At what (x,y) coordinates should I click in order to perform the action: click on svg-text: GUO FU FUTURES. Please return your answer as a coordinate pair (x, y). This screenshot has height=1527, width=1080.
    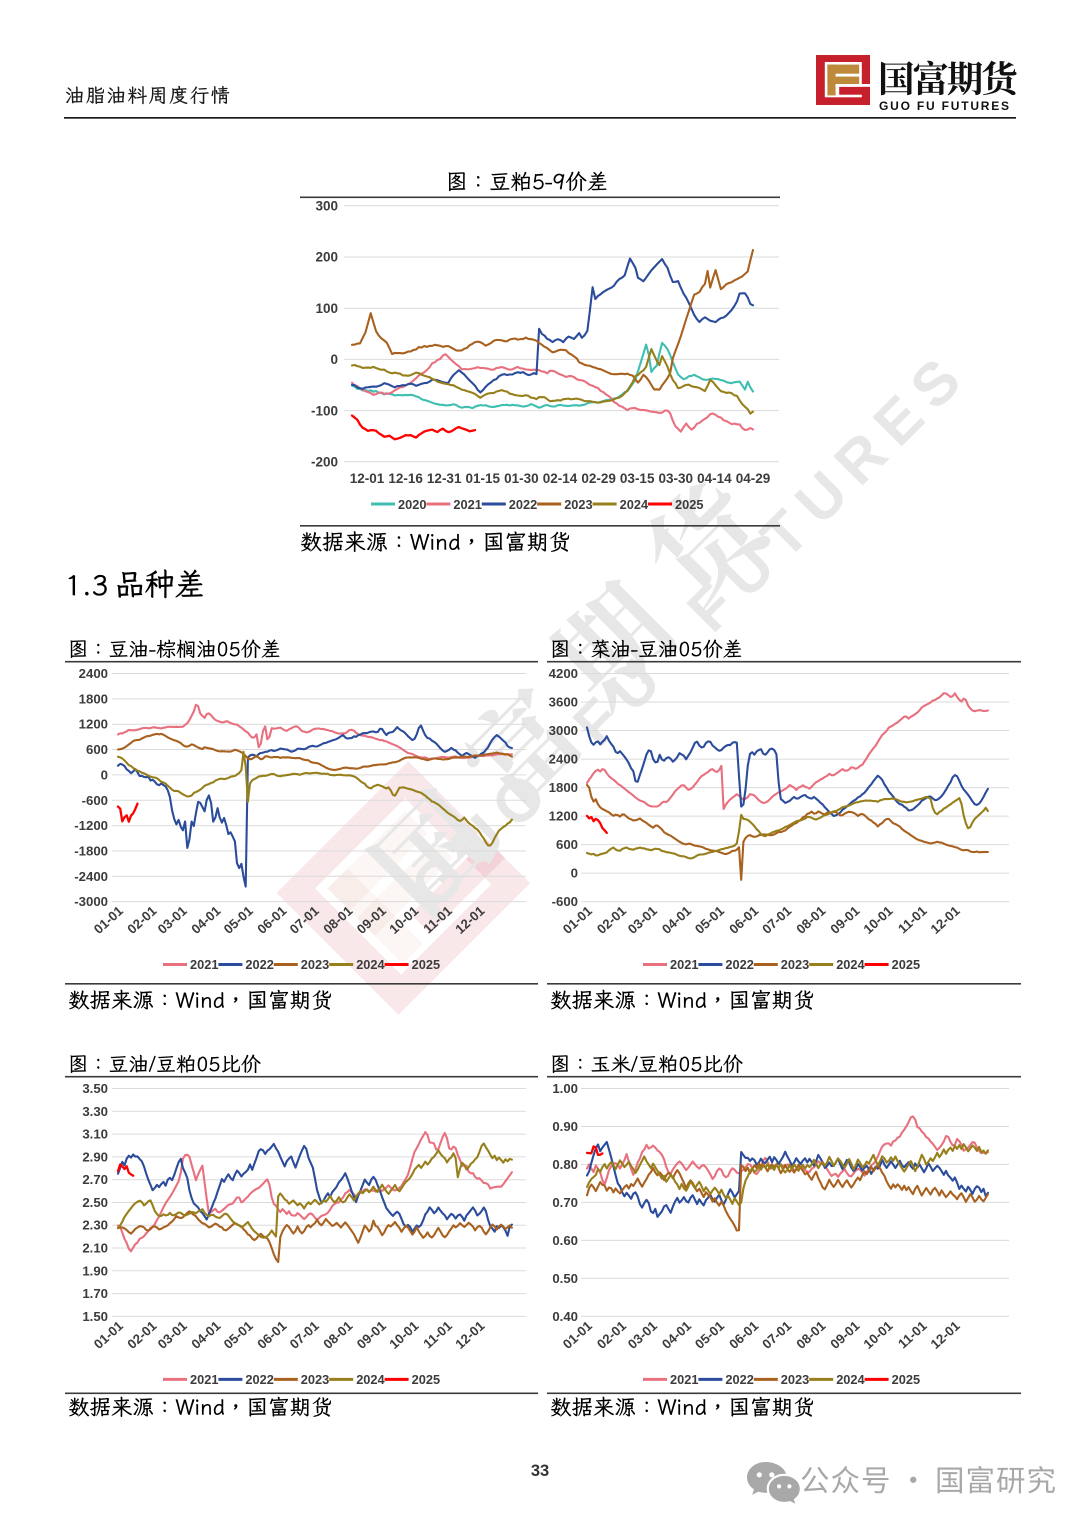
    Looking at the image, I should click on (945, 106).